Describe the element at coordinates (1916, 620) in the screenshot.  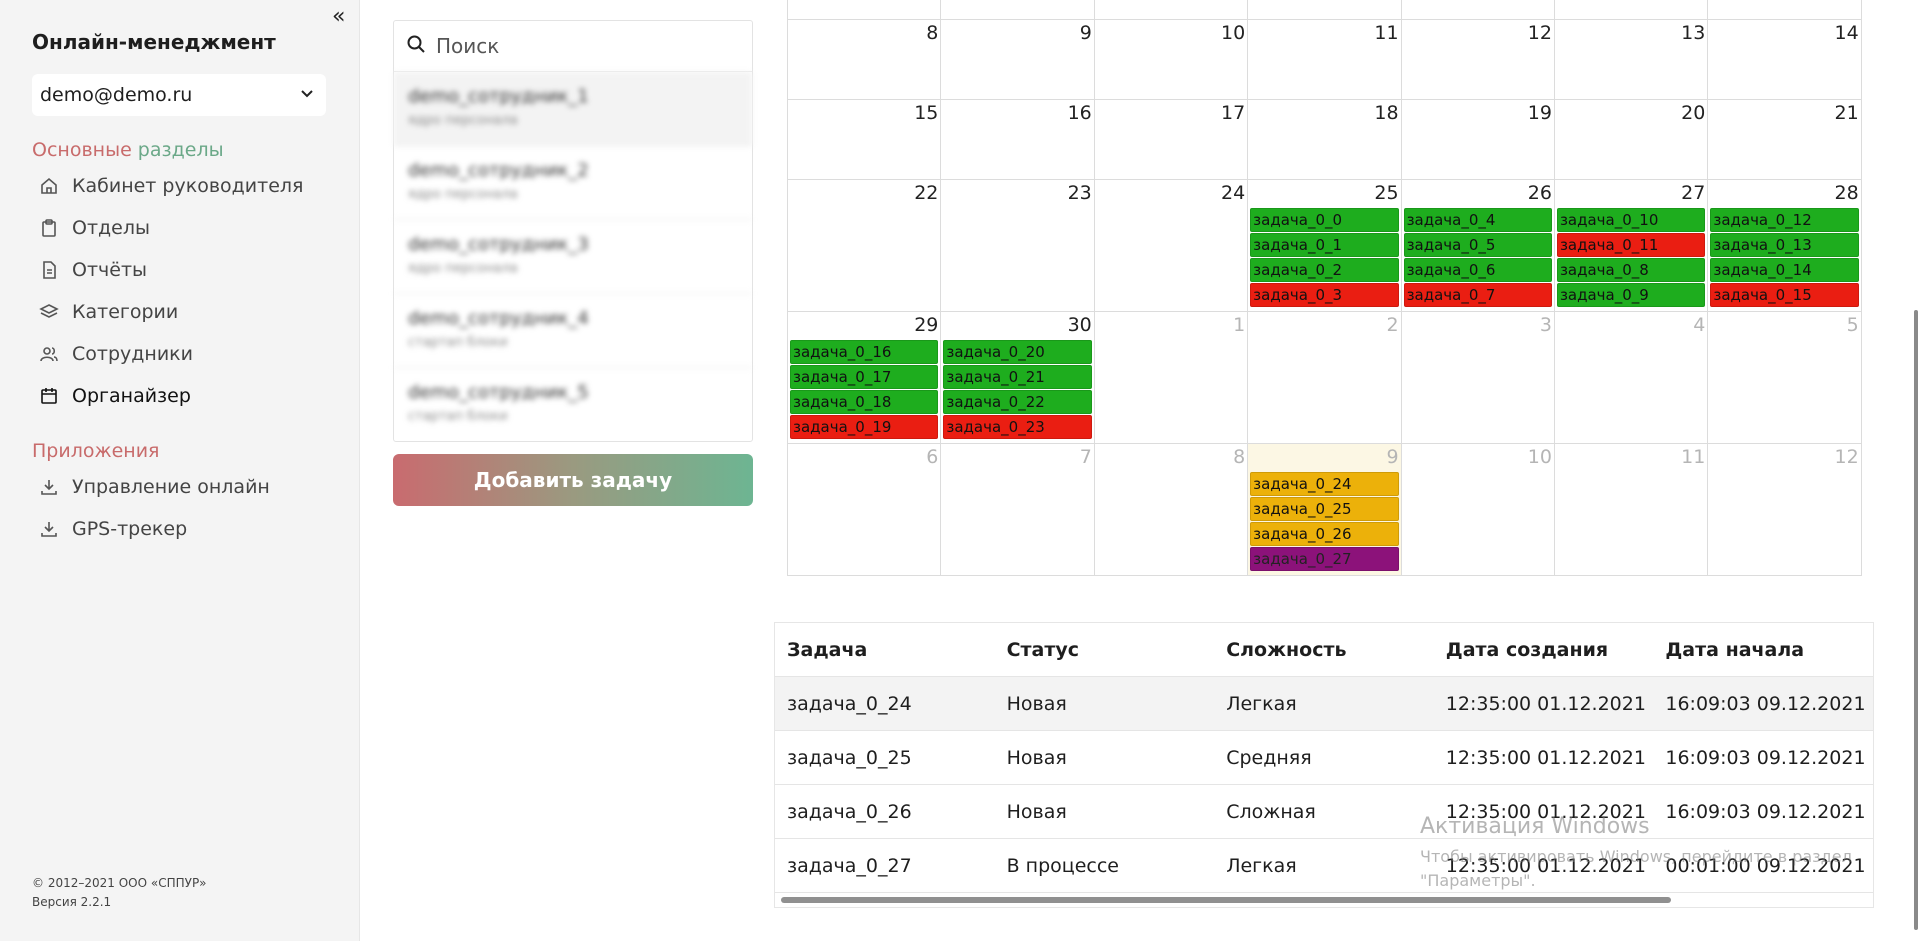
I see `vertical-scrollbar` at that location.